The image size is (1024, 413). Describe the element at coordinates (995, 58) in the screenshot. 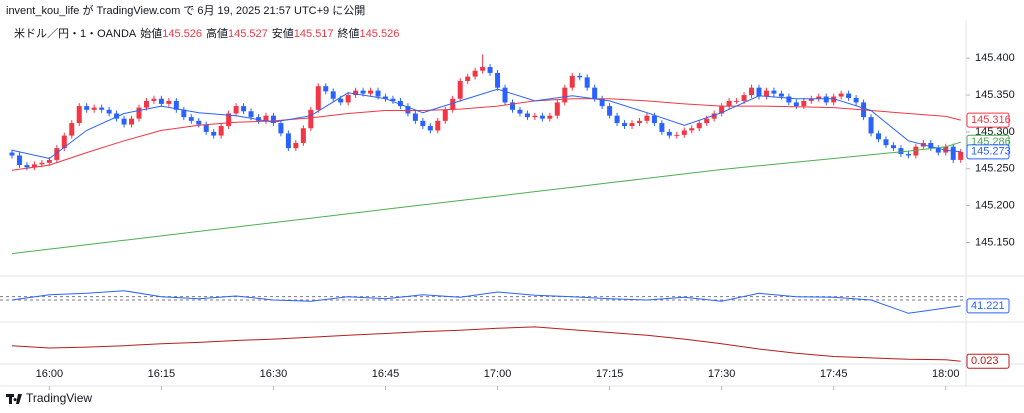

I see `y-tick-label: 145.400` at that location.